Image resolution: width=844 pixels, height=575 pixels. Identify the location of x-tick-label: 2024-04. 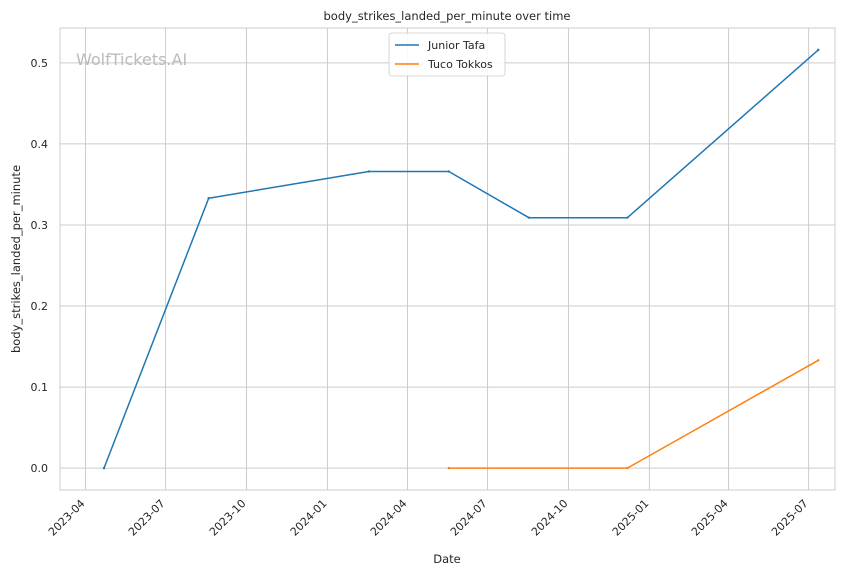
(389, 518).